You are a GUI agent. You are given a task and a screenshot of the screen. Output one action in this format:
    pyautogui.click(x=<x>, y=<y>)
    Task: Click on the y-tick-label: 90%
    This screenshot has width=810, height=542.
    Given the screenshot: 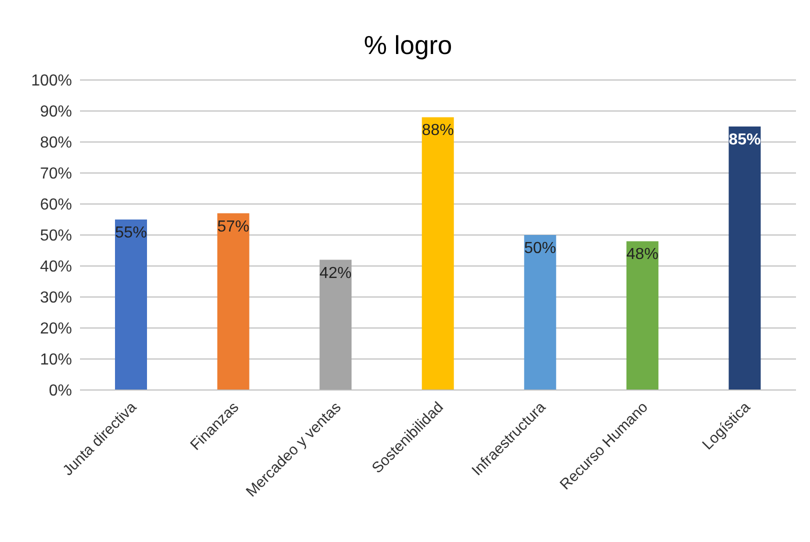 What is the action you would take?
    pyautogui.click(x=56, y=112)
    